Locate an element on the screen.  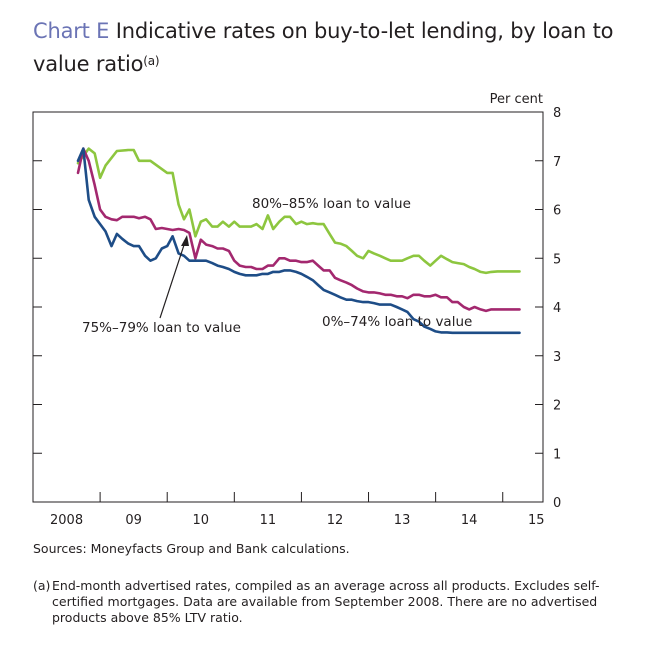
x-tick-label: 11 is located at coordinates (268, 520).